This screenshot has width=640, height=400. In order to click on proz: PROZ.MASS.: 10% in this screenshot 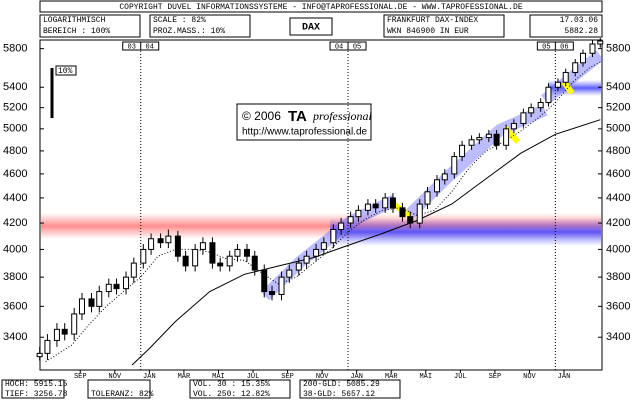, I will do `click(189, 31)`.